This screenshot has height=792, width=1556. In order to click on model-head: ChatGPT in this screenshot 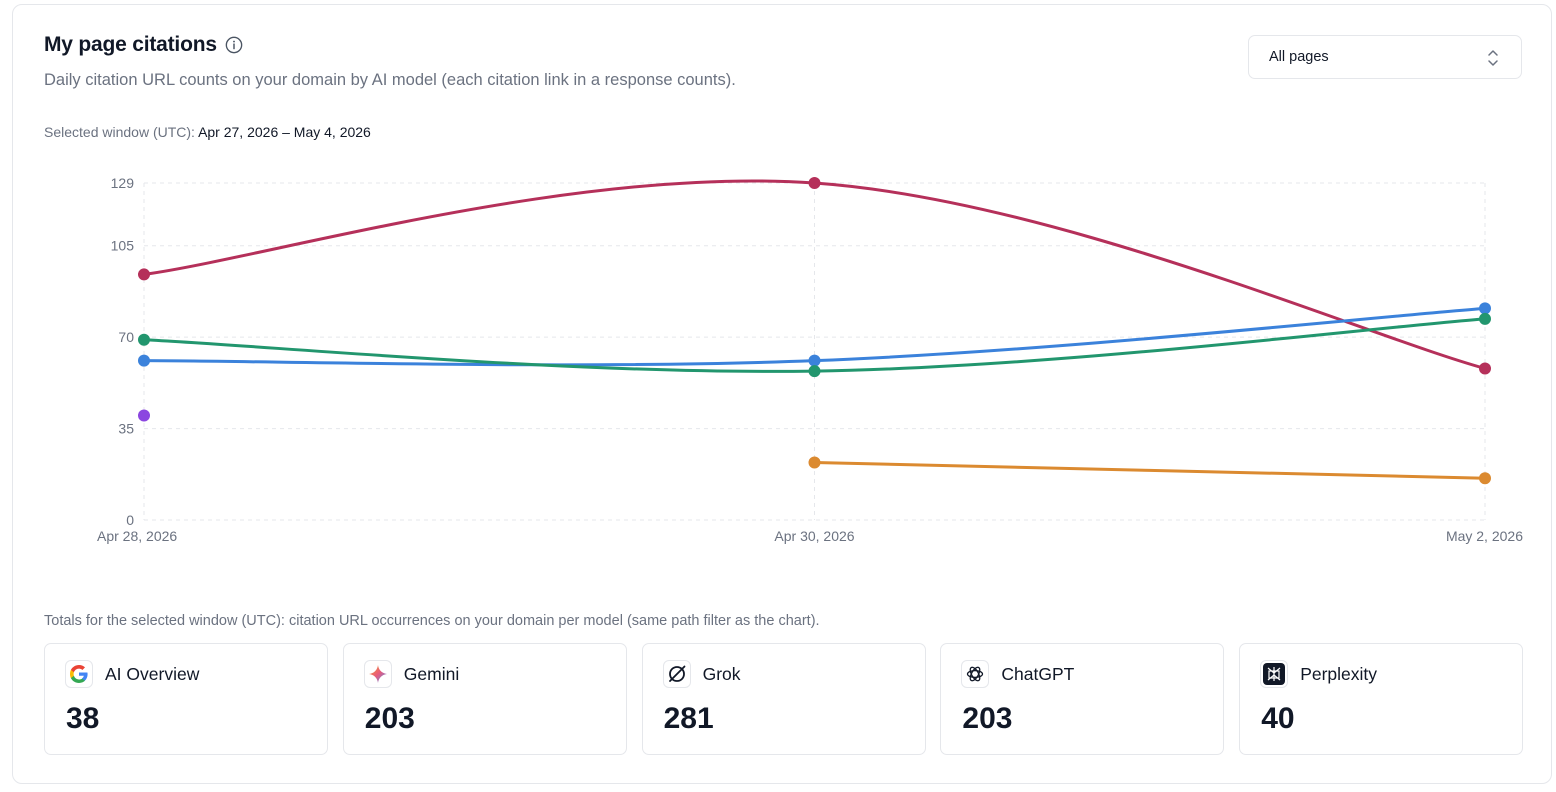, I will do `click(1017, 674)`.